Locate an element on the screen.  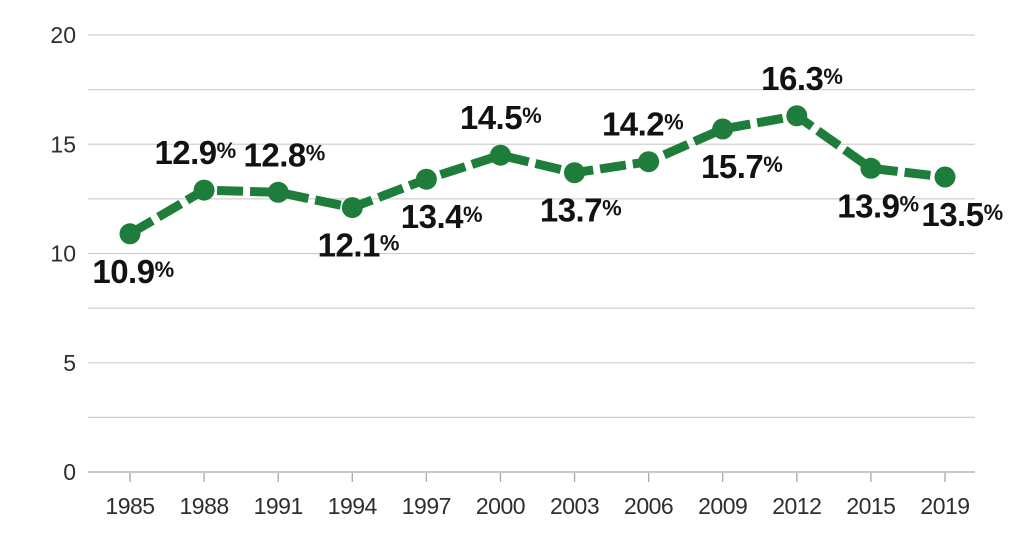
x-axis-tick-label: 1991 is located at coordinates (278, 506).